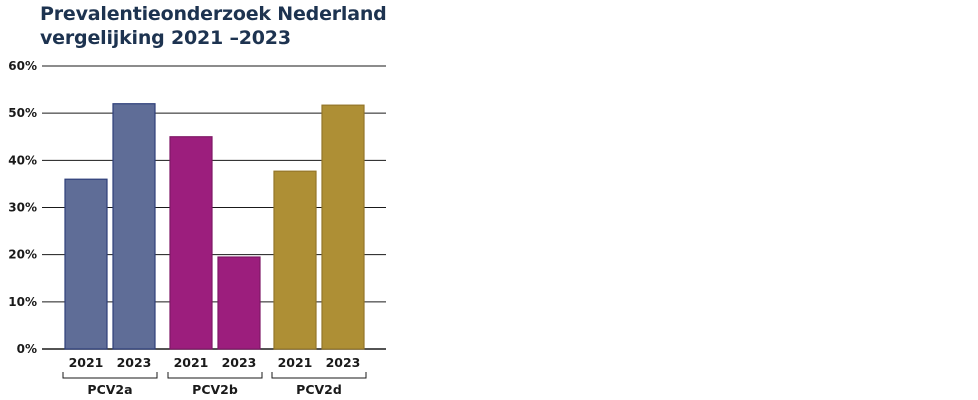 Image resolution: width=978 pixels, height=400 pixels. I want to click on year-label-pcv2d-2021: 2021, so click(295, 362).